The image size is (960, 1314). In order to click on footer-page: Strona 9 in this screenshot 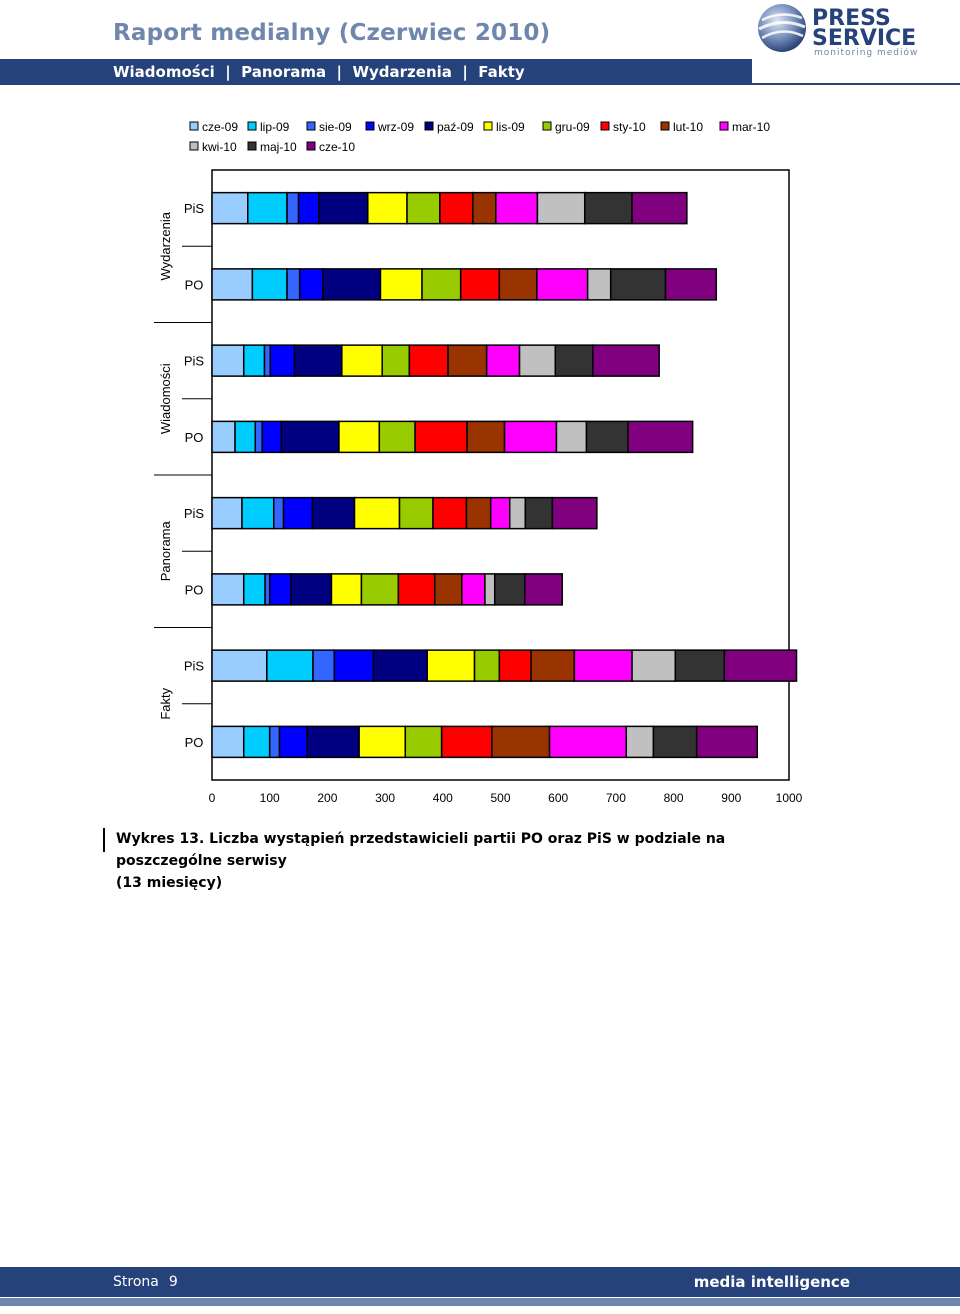, I will do `click(150, 1282)`.